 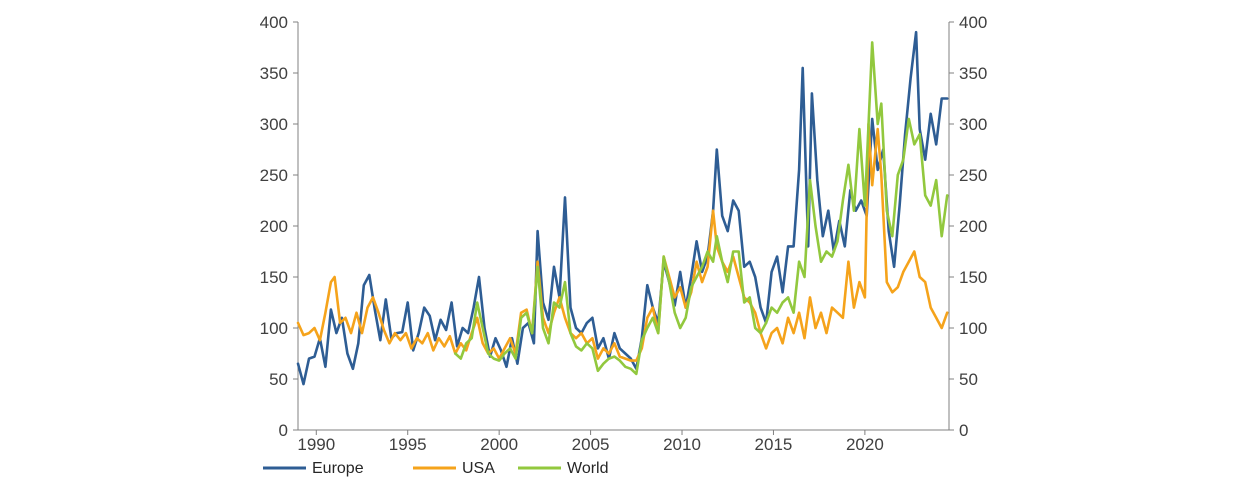 I want to click on y-tick-label-right: 400, so click(x=973, y=22).